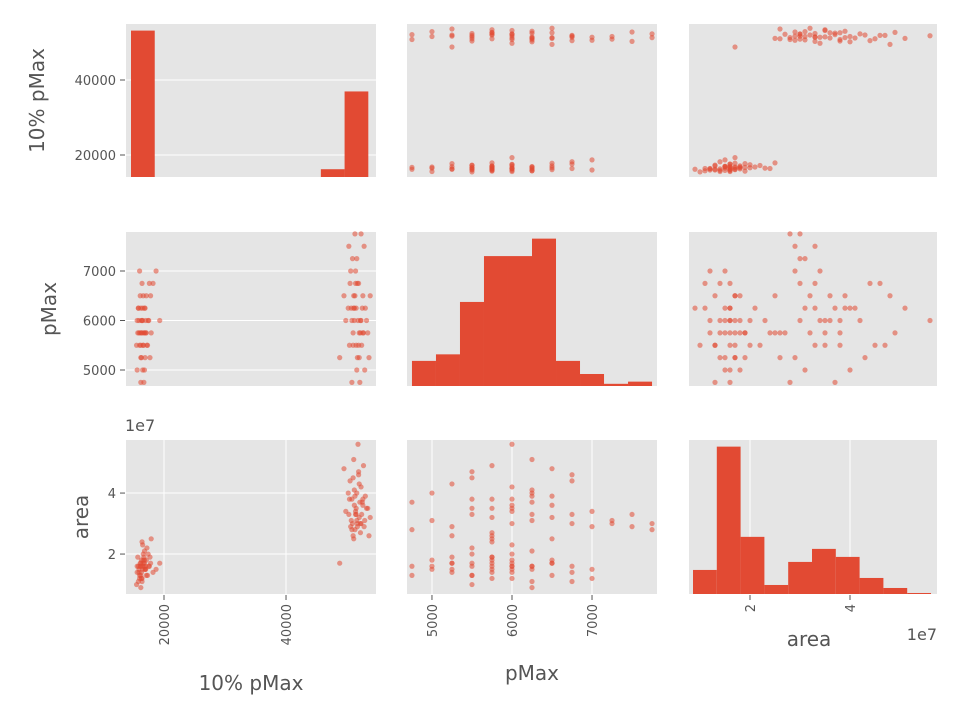 The width and height of the screenshot is (961, 725). Describe the element at coordinates (593, 620) in the screenshot. I see `x-tick-label: 7000` at that location.